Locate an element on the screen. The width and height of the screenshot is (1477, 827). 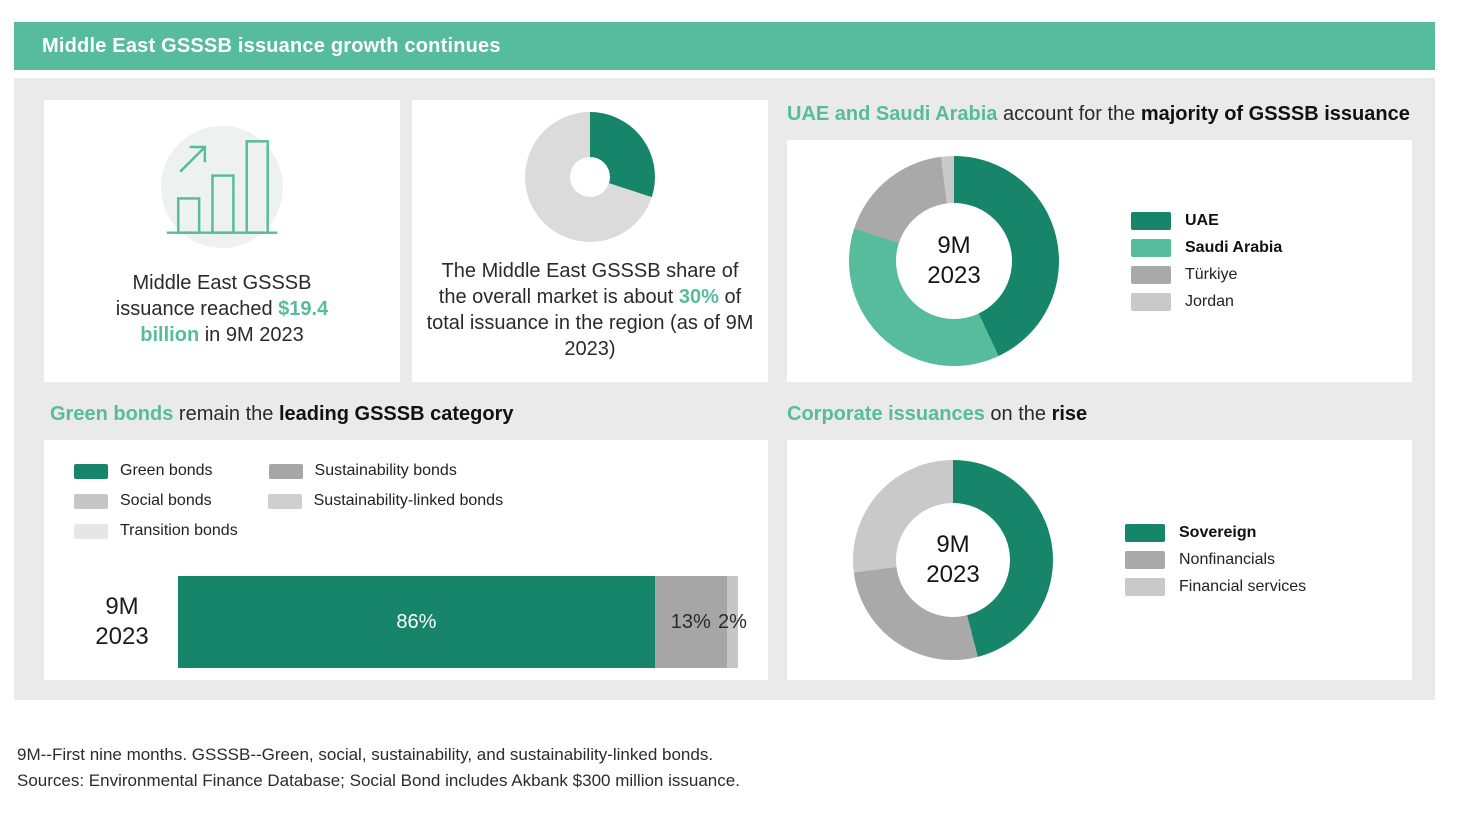
sectors-donut: 9M 2023 is located at coordinates (953, 560).